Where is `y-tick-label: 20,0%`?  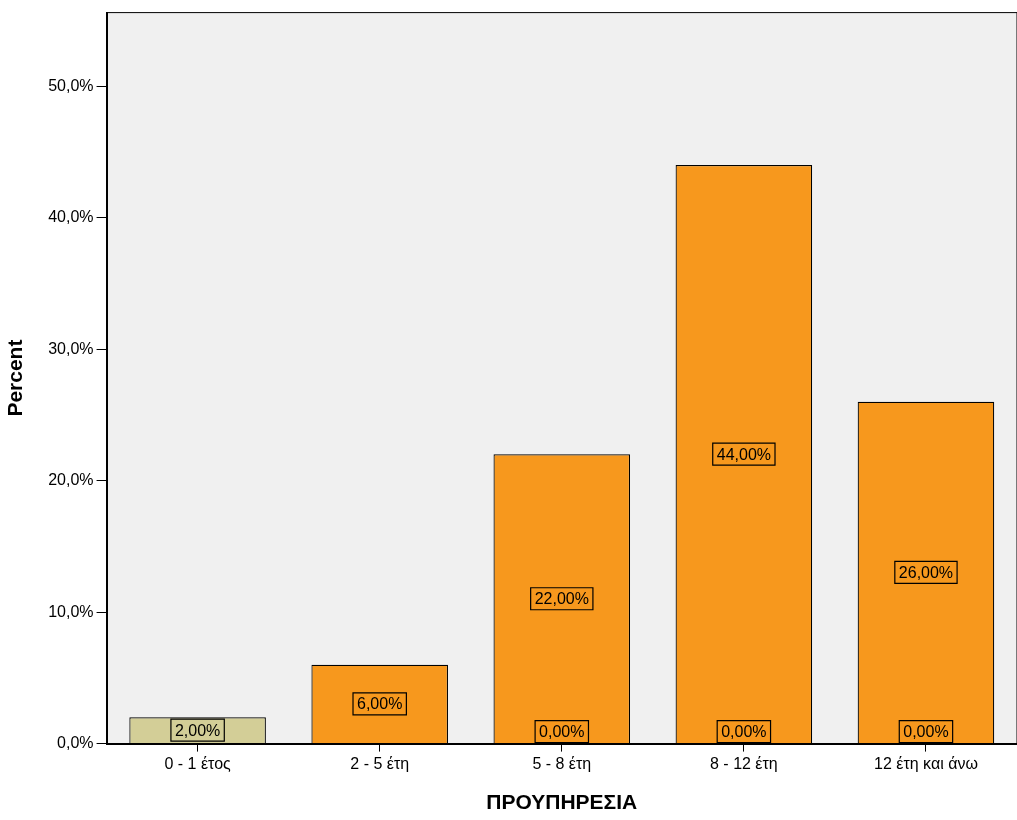 y-tick-label: 20,0% is located at coordinates (71, 480).